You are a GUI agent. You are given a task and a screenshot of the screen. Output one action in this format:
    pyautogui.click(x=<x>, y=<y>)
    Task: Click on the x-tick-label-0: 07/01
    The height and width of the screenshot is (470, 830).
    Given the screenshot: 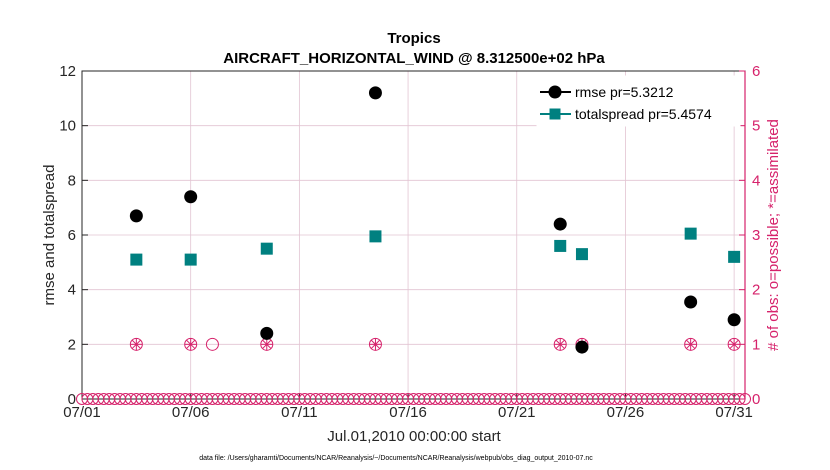 What is the action you would take?
    pyautogui.click(x=82, y=412)
    